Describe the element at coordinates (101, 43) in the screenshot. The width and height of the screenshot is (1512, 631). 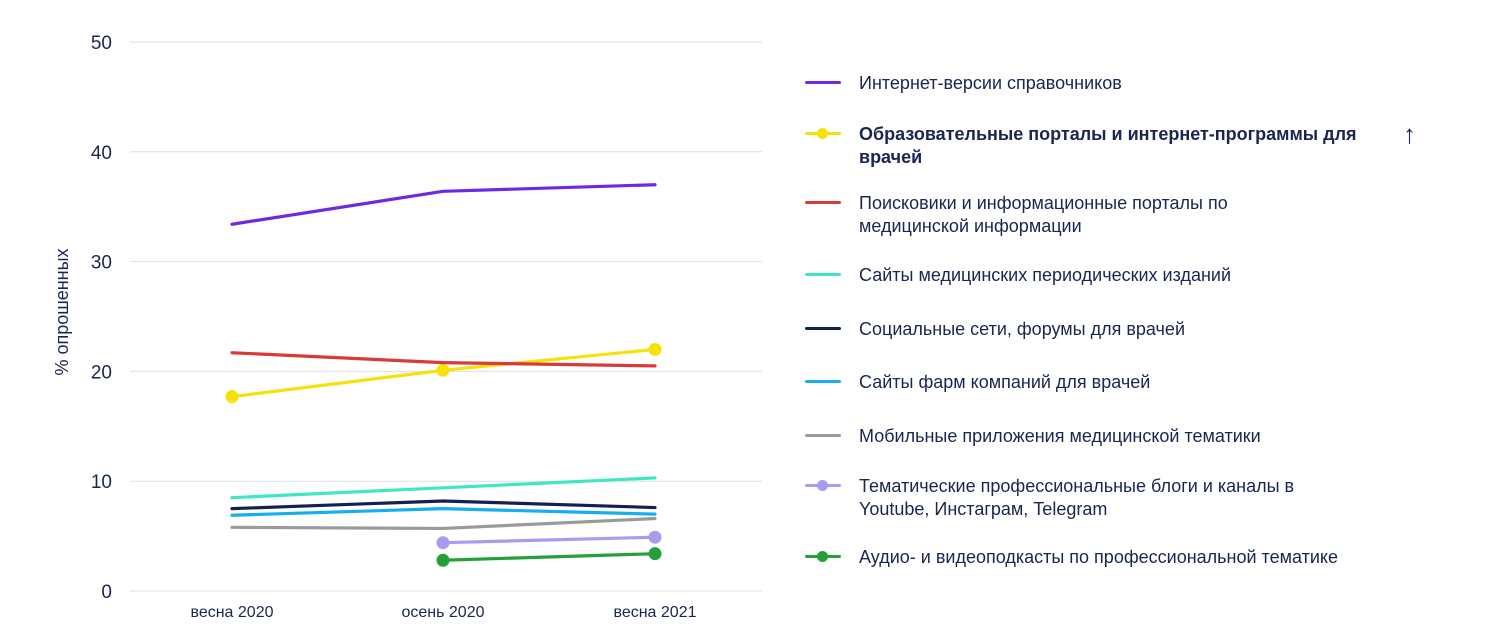
I see `y-tick-label: 50` at that location.